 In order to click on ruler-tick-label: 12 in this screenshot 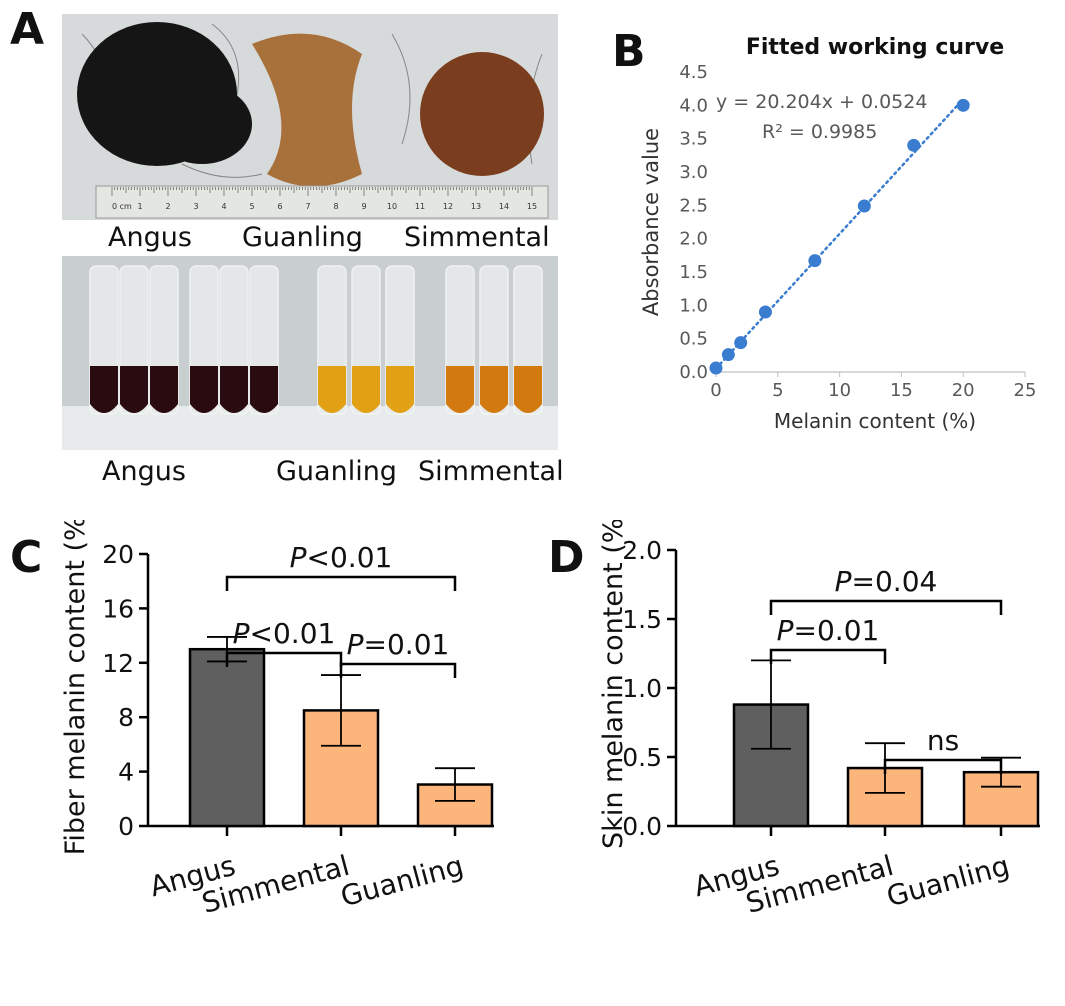, I will do `click(448, 206)`.